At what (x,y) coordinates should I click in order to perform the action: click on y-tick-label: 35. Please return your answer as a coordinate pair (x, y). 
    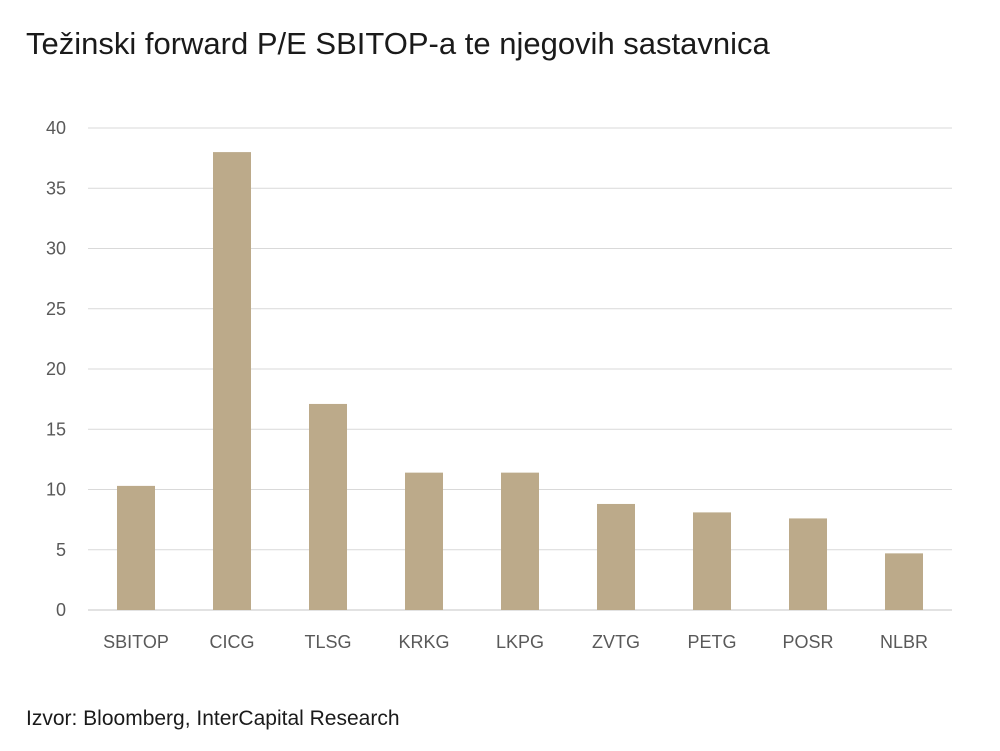
    Looking at the image, I should click on (56, 188).